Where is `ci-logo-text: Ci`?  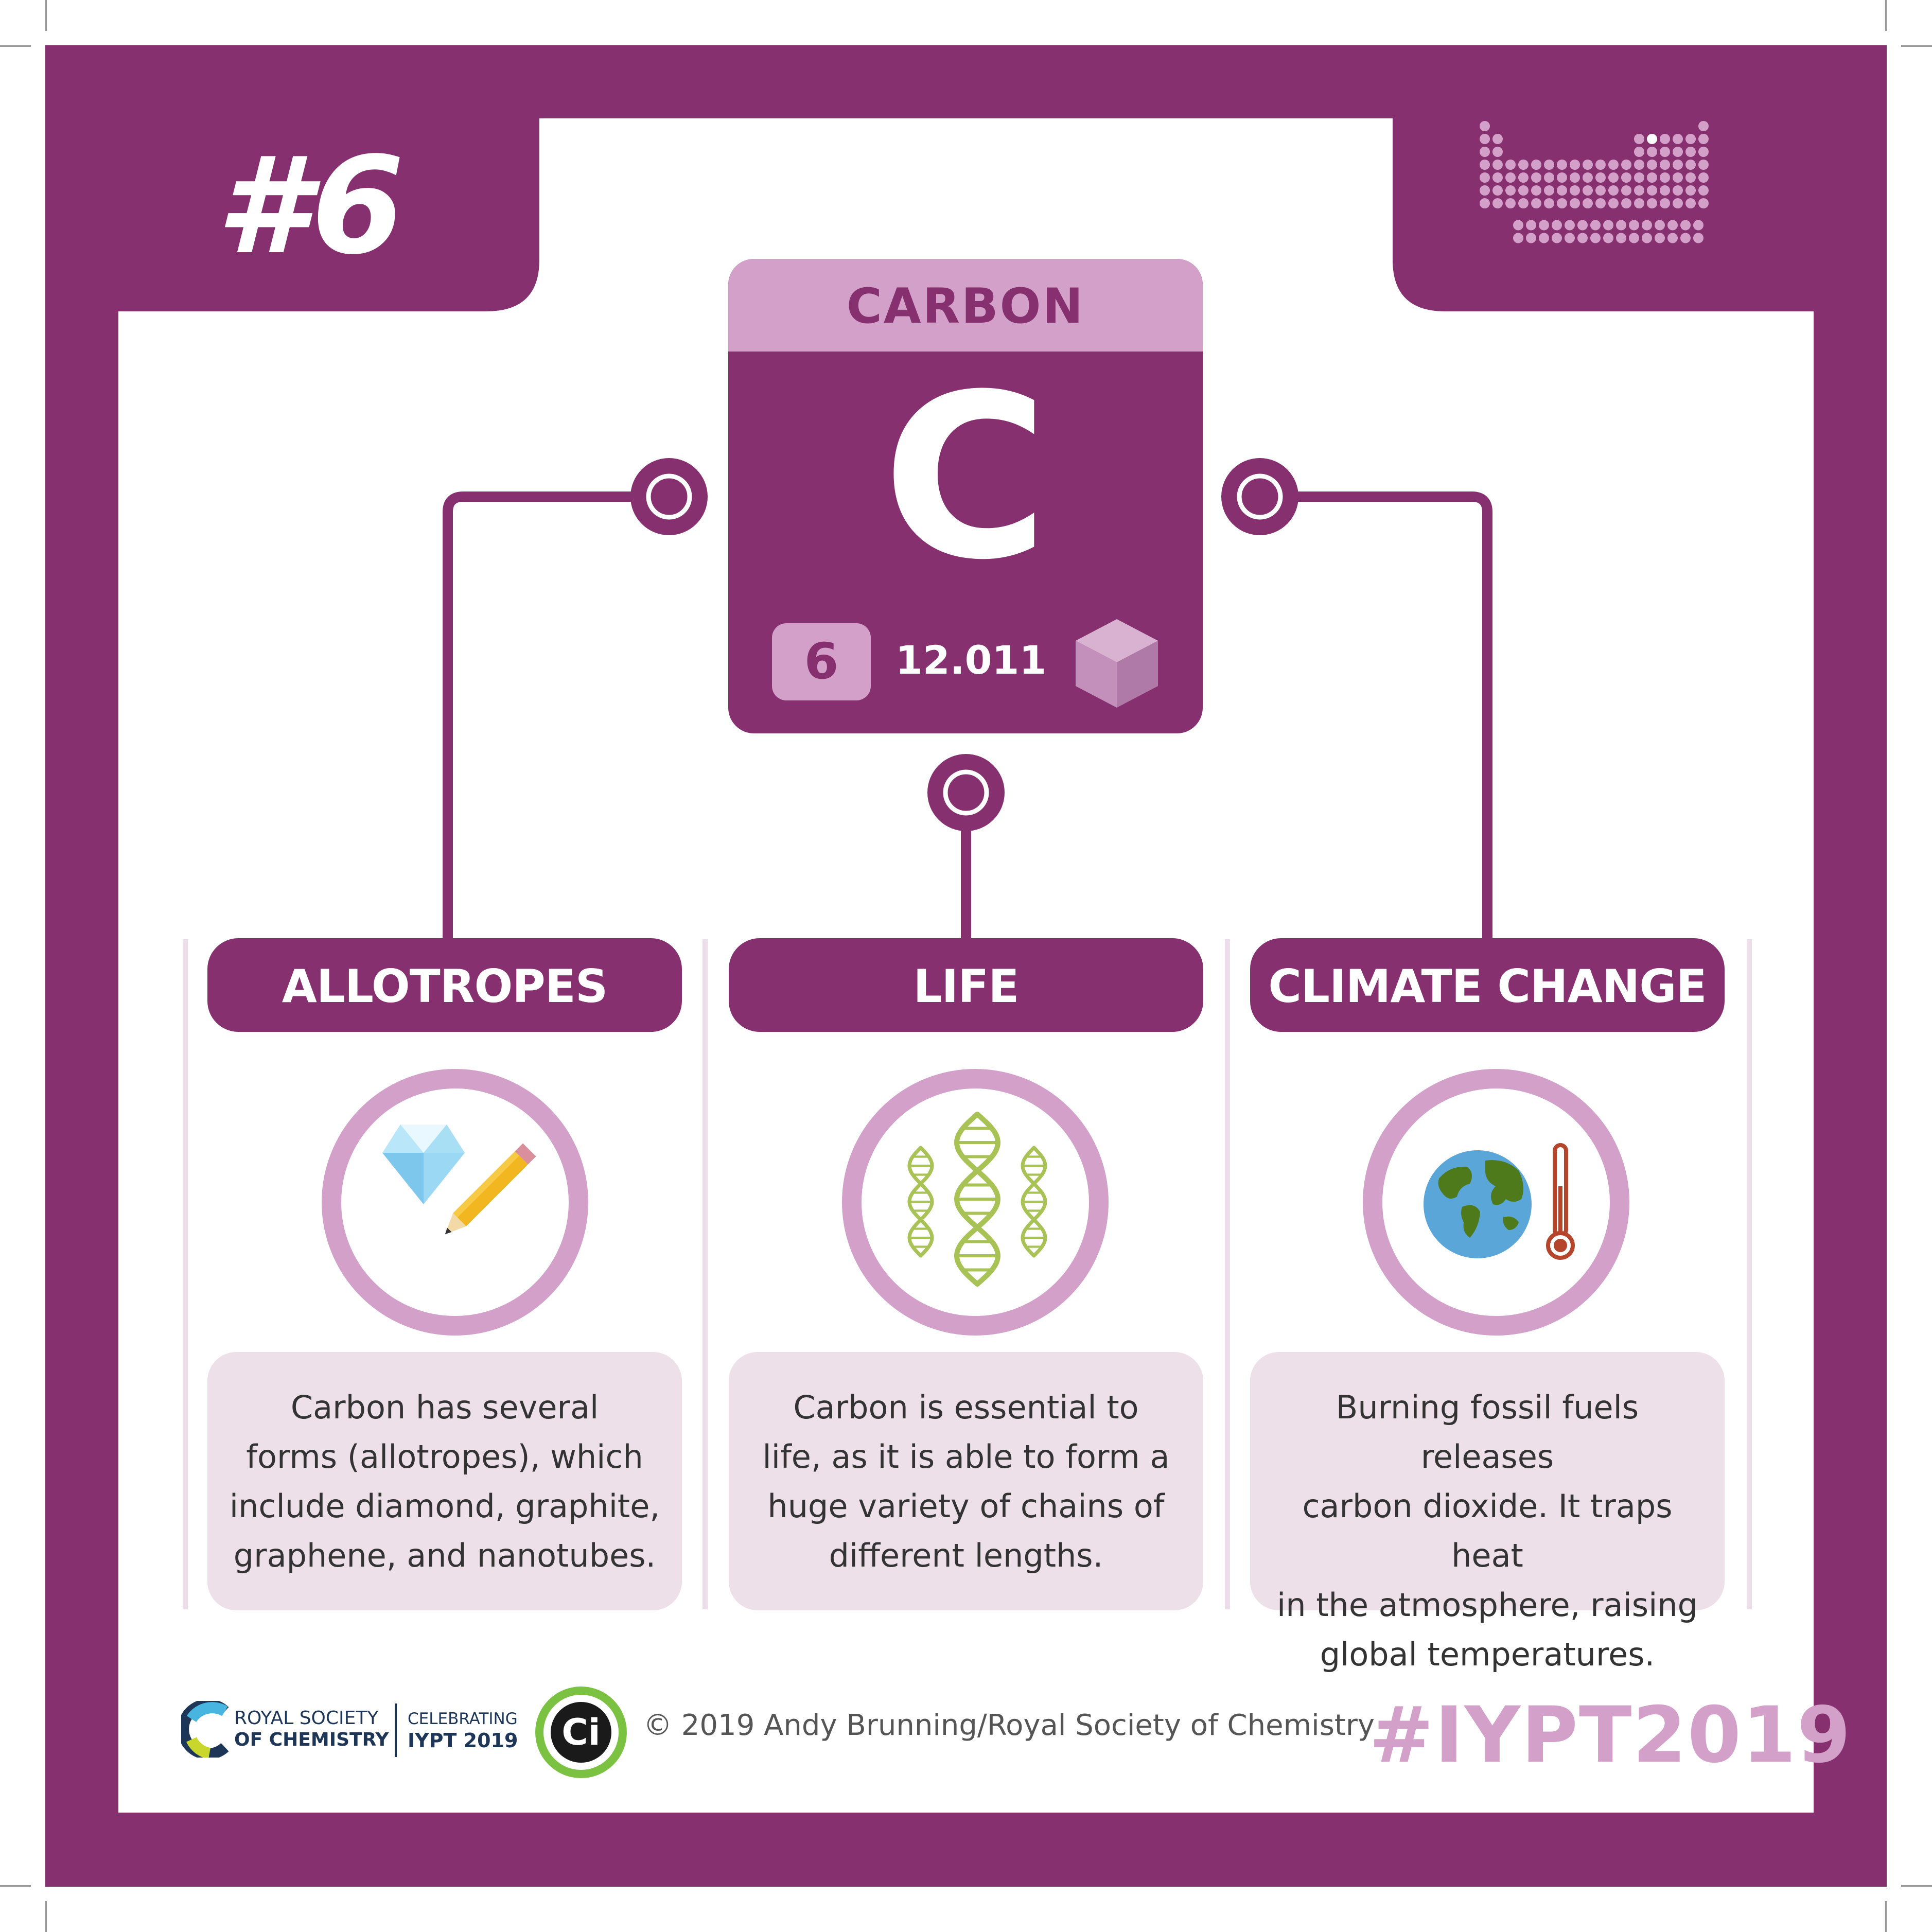
ci-logo-text: Ci is located at coordinates (581, 1732).